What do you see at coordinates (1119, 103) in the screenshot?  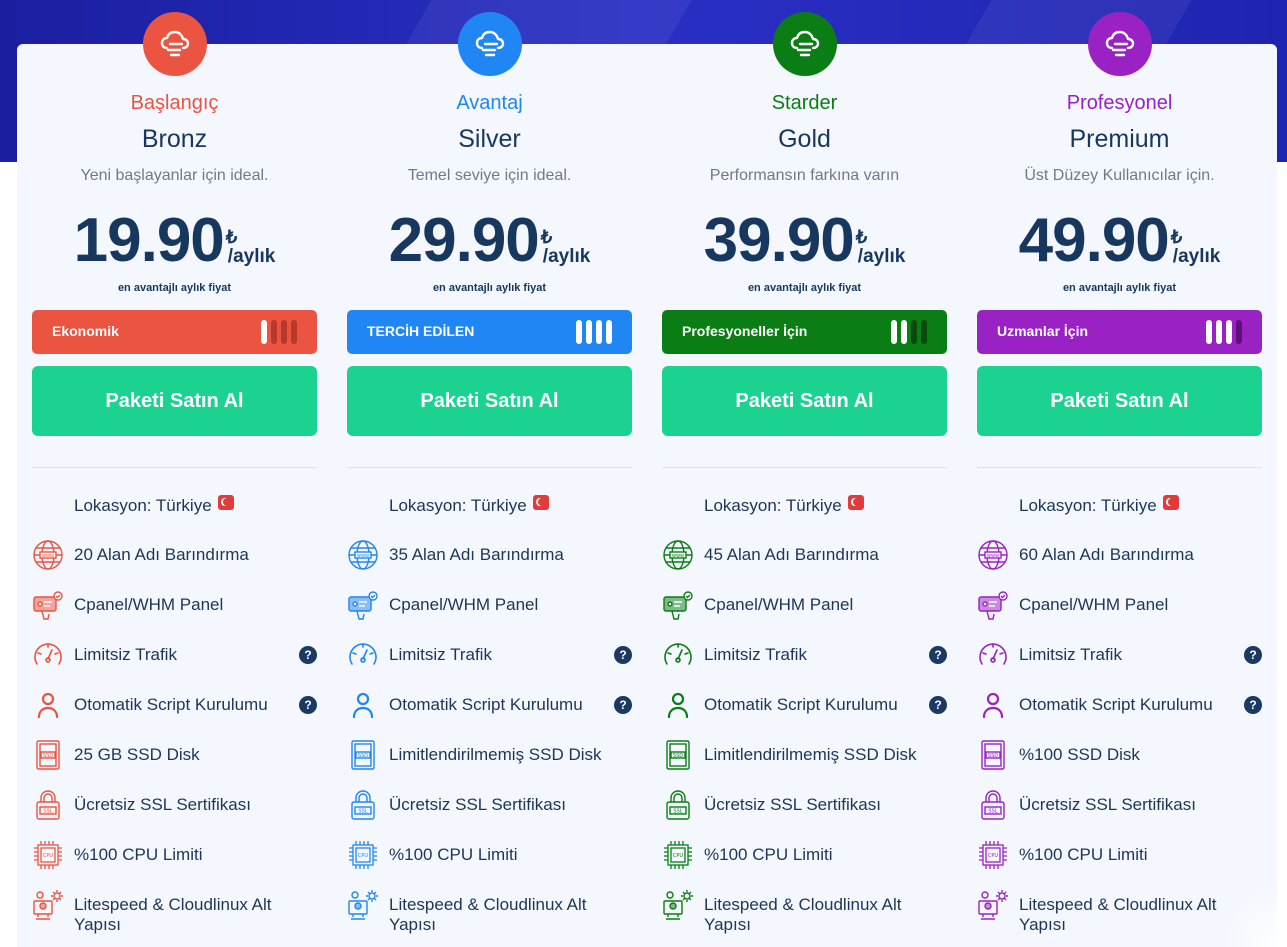 I see `plan-tier: Profesyonel` at bounding box center [1119, 103].